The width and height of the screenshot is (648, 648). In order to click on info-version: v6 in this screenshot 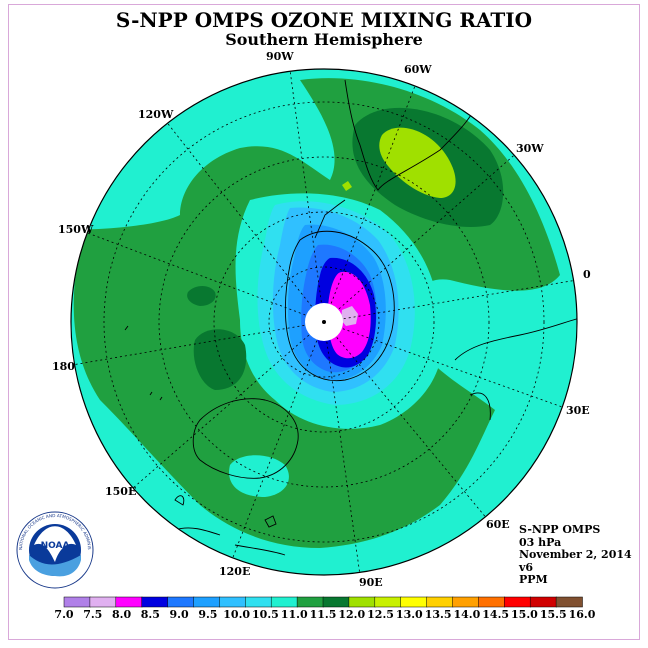, I will do `click(526, 567)`.